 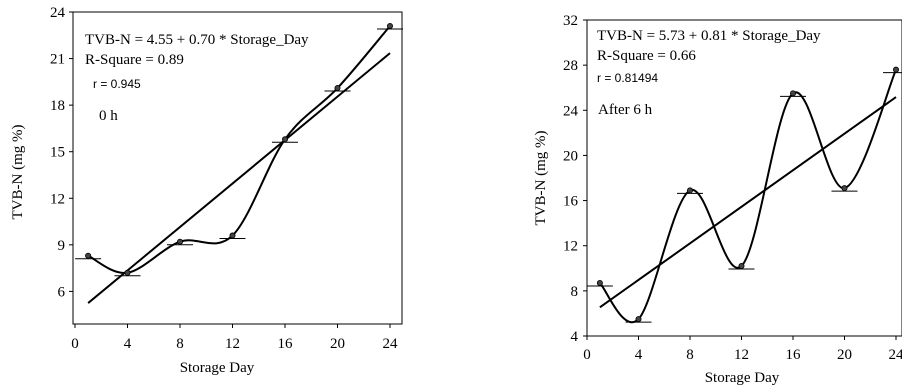 I want to click on y-tick-label: 21, so click(x=57, y=60).